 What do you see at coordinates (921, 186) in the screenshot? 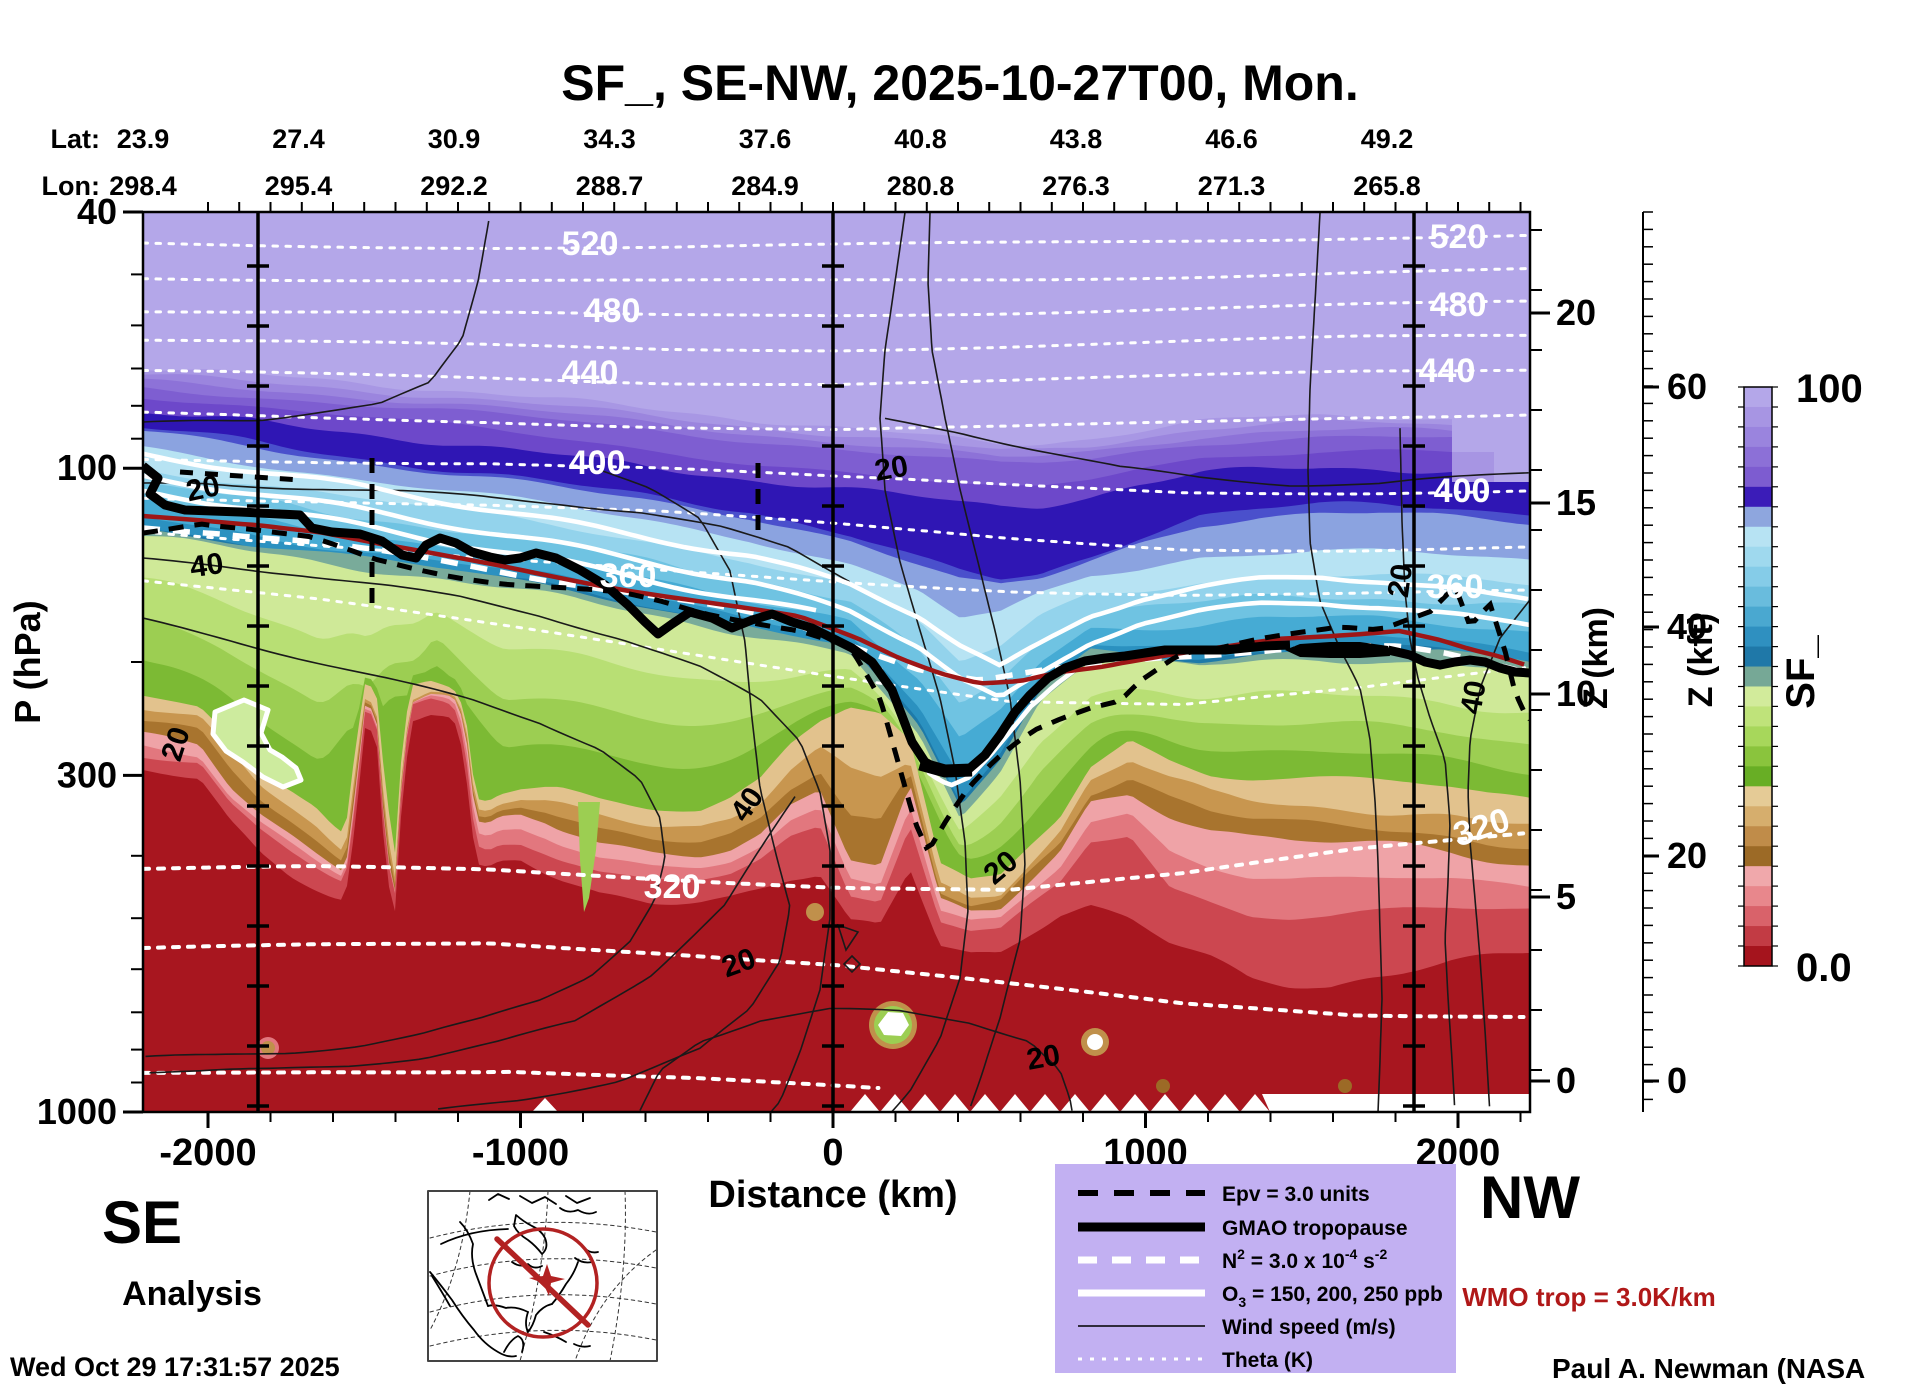
I see `svg-text: 280.8` at bounding box center [921, 186].